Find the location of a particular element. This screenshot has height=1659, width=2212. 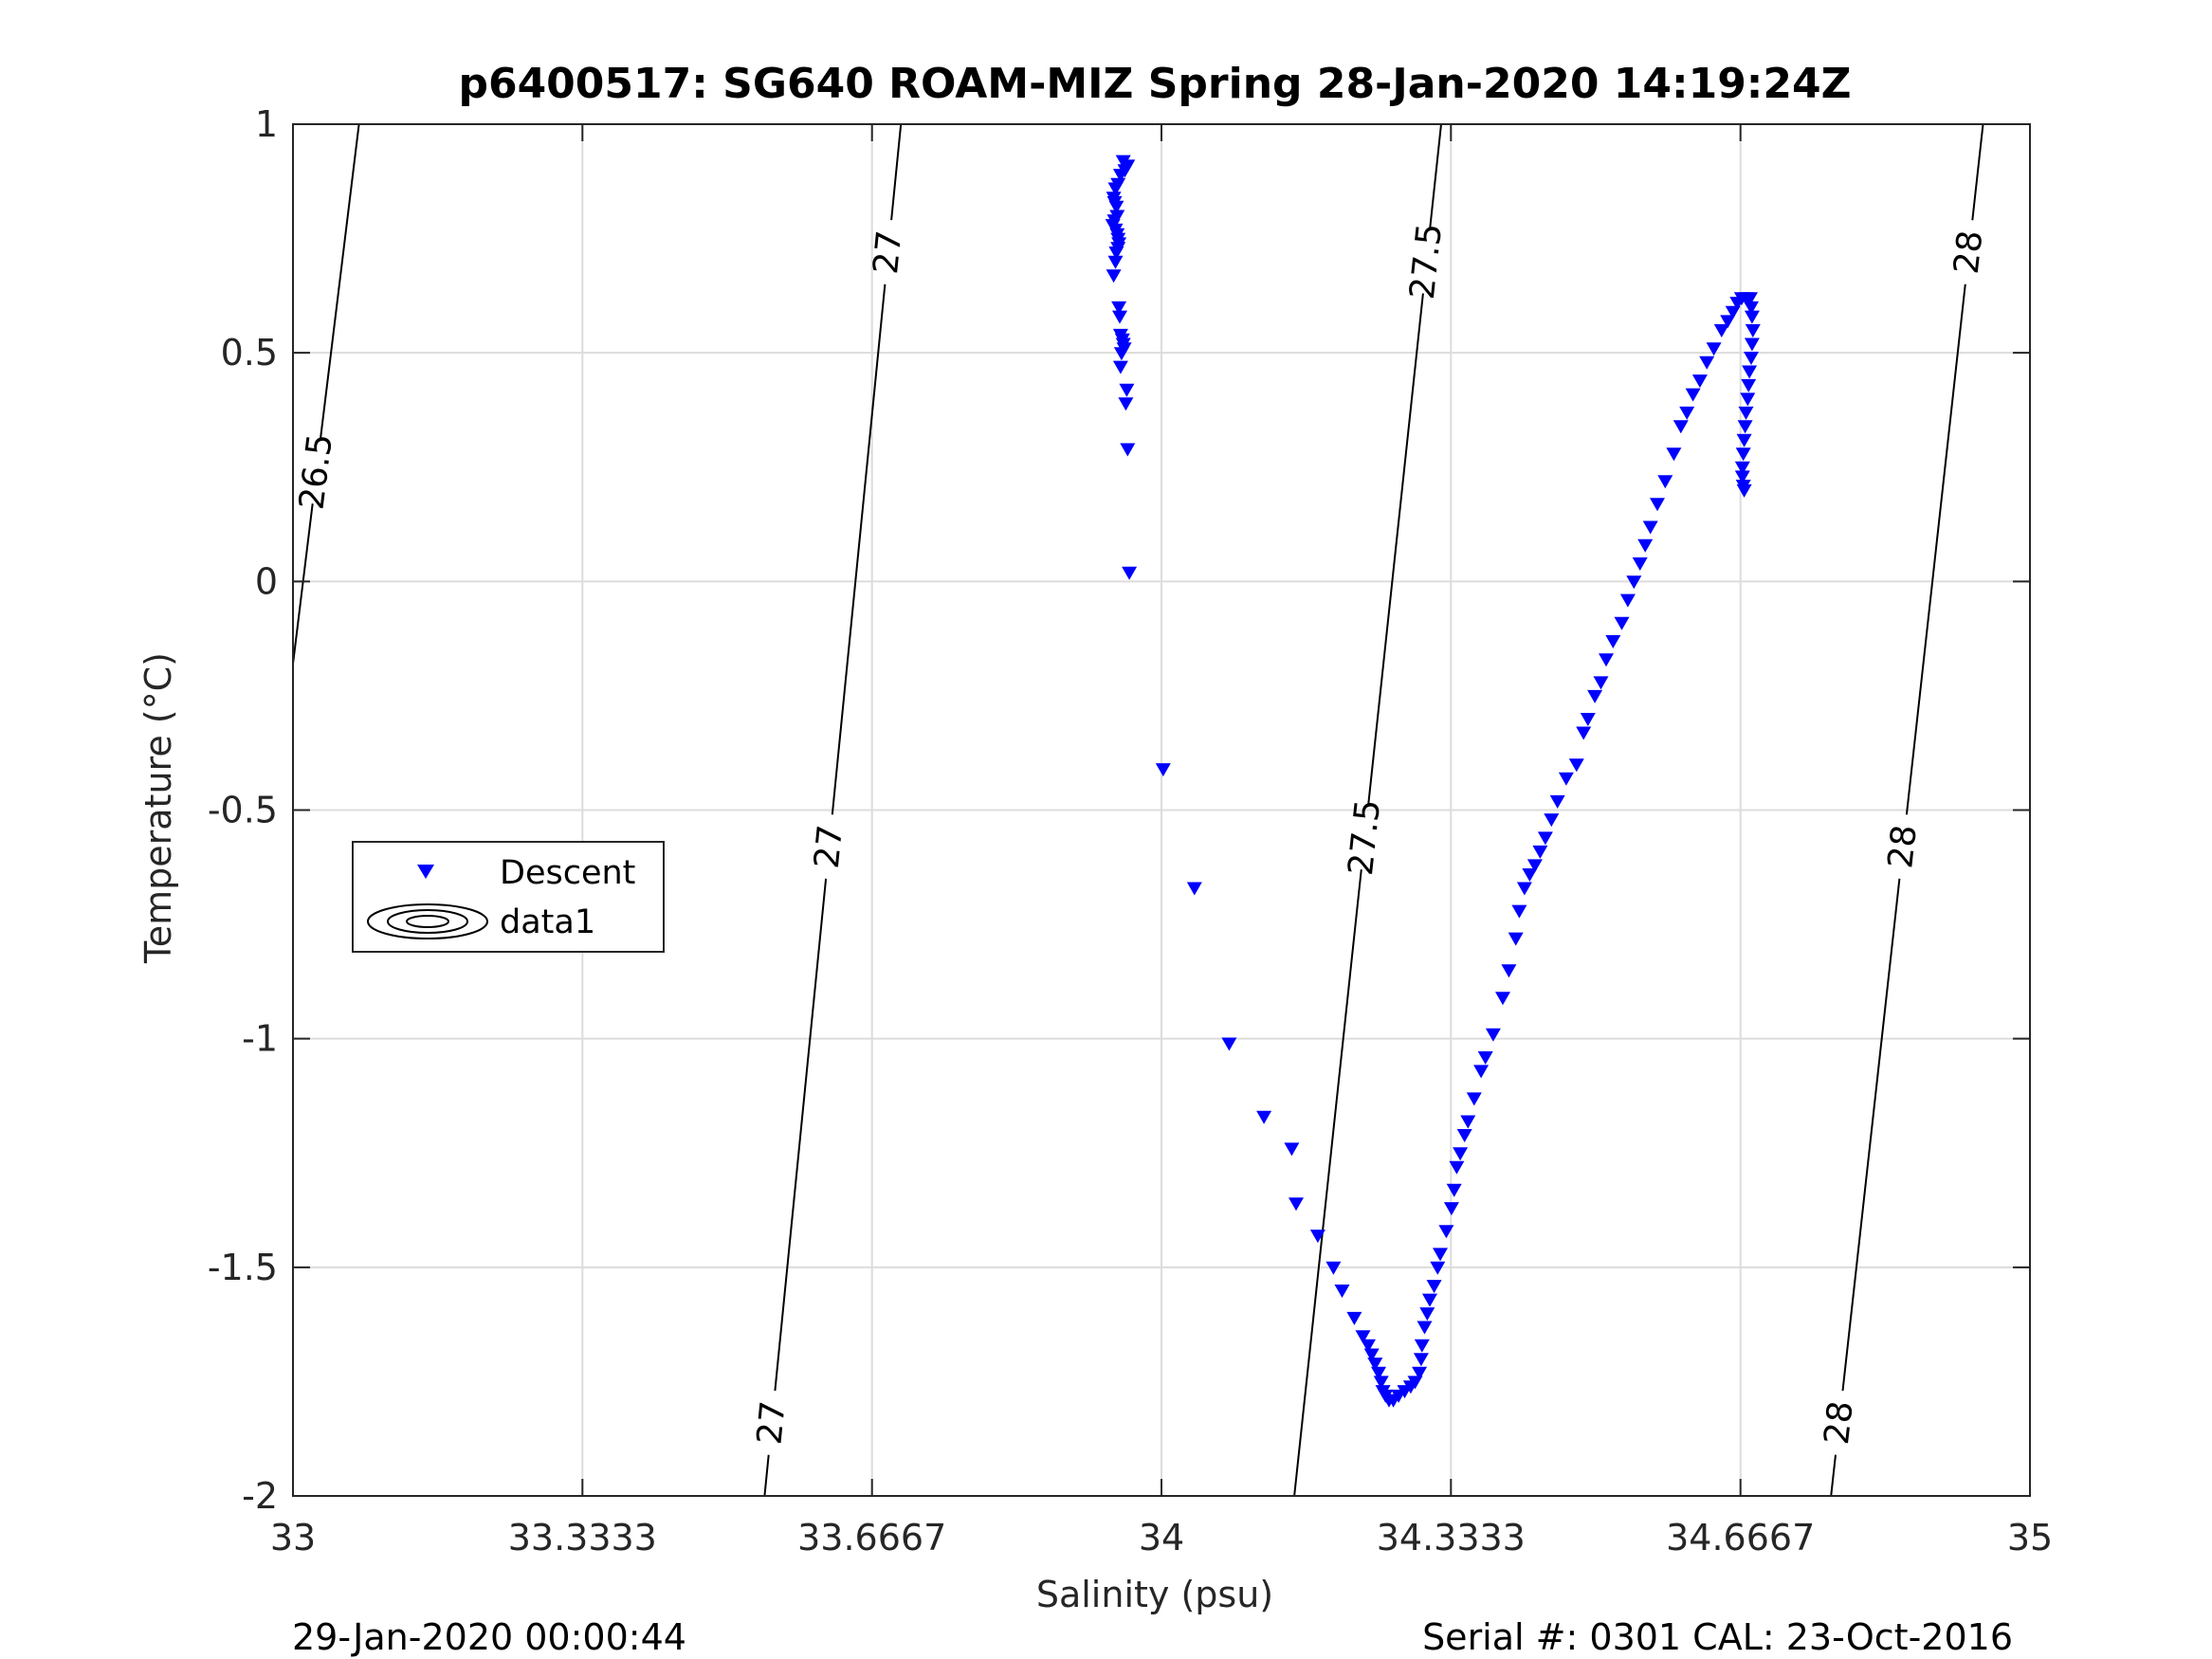

x-tick-label: 33.3333 is located at coordinates (582, 1538).